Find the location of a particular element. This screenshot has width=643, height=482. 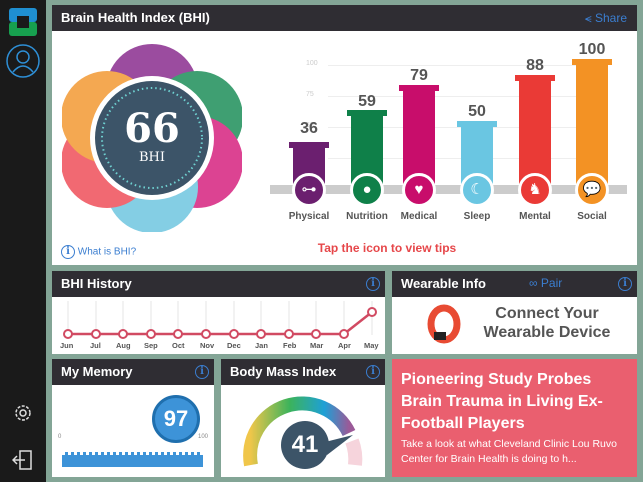

dumbbell-icon: ⊶ is located at coordinates (309, 190).